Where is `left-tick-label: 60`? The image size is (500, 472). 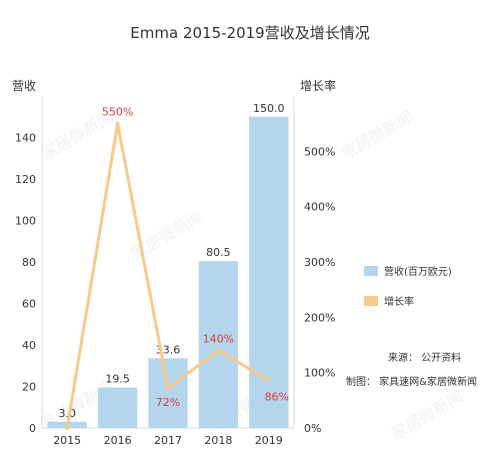
left-tick-label: 60 is located at coordinates (29, 304).